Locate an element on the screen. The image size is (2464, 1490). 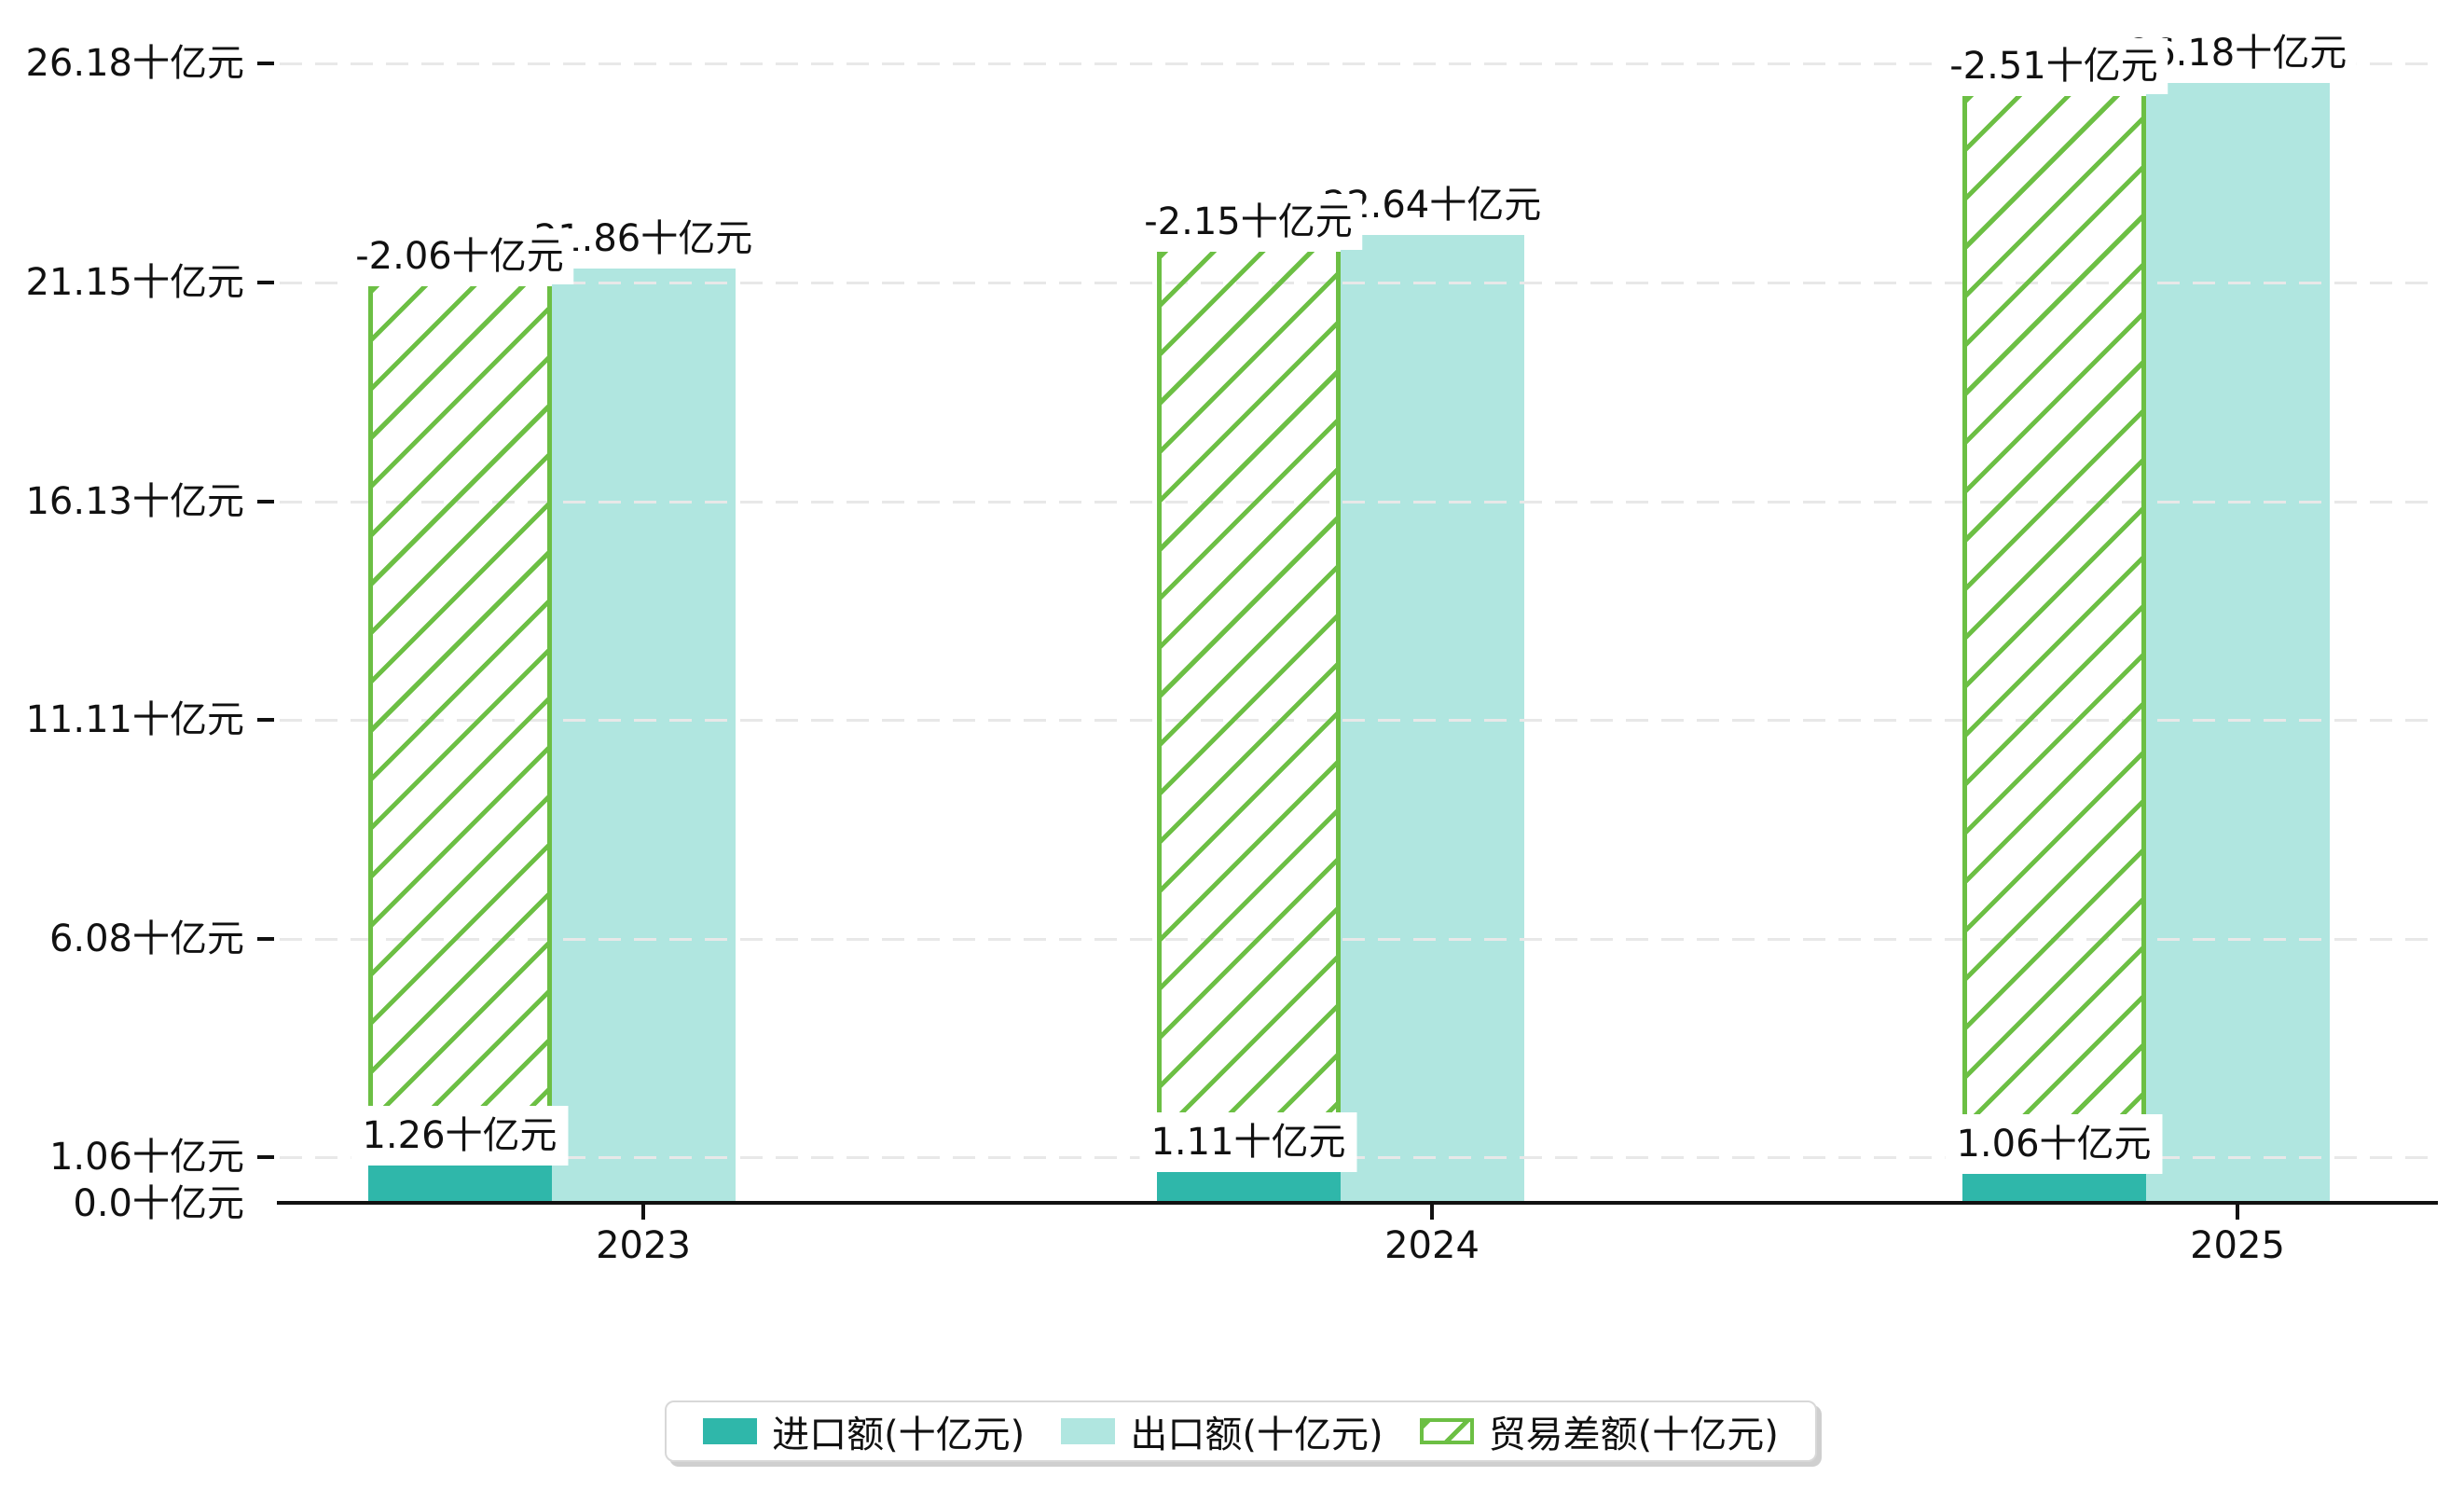
trade-balance-hatch-swatch-icon is located at coordinates (1447, 1431).